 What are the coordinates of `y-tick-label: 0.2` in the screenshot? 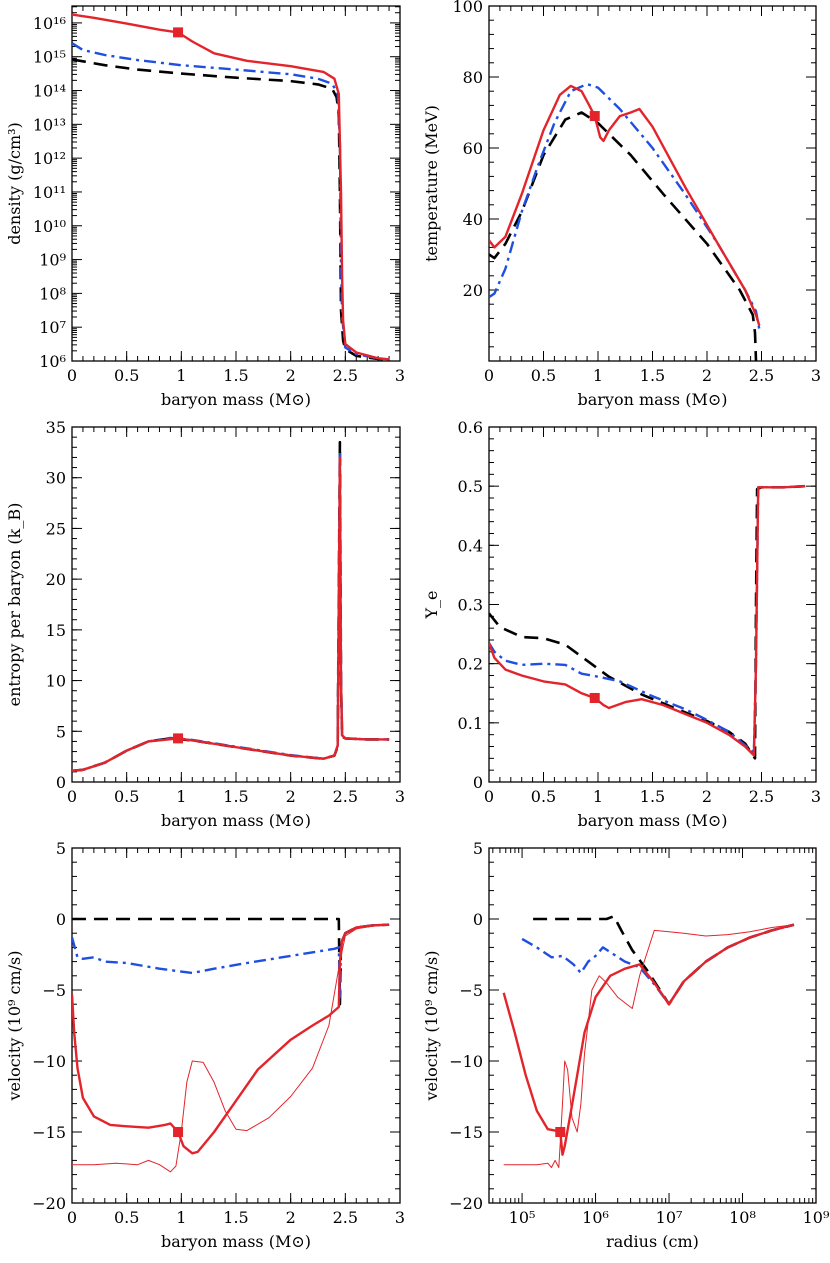 It's located at (470, 664).